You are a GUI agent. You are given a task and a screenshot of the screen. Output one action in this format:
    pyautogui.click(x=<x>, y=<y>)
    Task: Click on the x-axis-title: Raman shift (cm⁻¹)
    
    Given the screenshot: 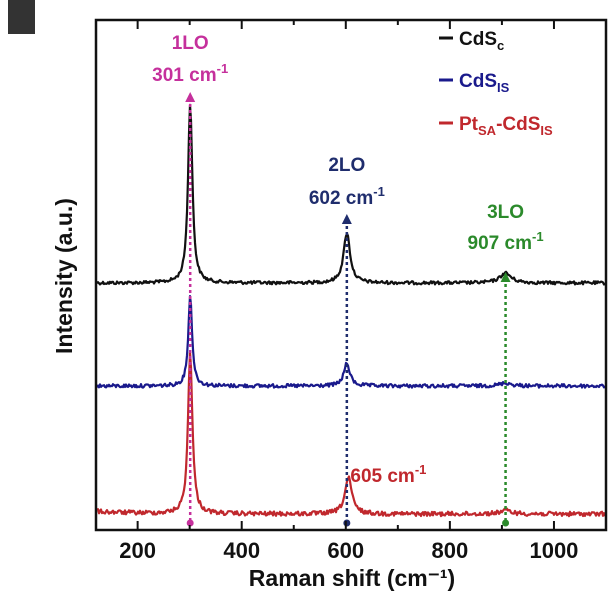 What is the action you would take?
    pyautogui.click(x=352, y=578)
    